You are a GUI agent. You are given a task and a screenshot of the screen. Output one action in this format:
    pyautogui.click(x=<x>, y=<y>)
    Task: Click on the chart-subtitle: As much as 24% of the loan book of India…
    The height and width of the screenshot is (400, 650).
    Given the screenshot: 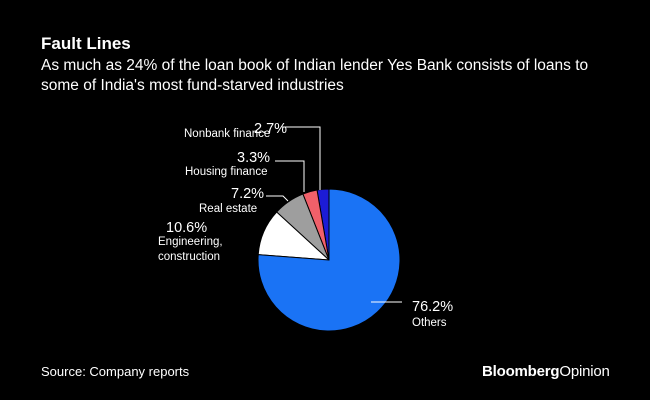 What is the action you would take?
    pyautogui.click(x=315, y=75)
    